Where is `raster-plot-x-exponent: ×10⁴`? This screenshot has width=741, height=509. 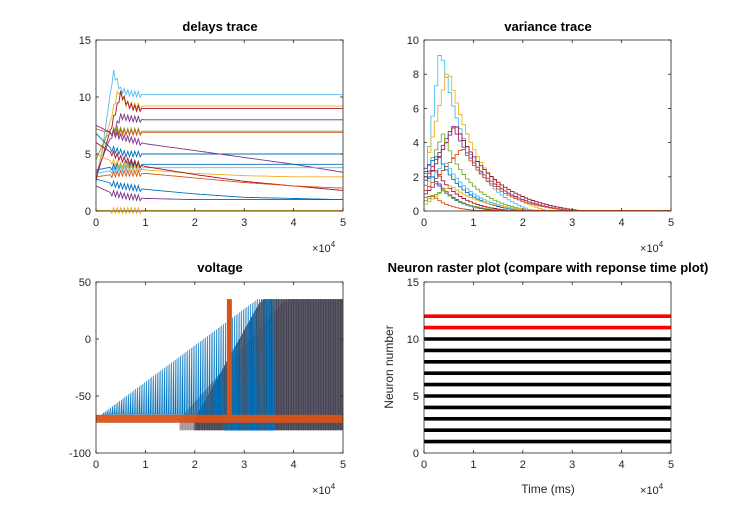 raster-plot-x-exponent: ×10⁴ is located at coordinates (652, 489).